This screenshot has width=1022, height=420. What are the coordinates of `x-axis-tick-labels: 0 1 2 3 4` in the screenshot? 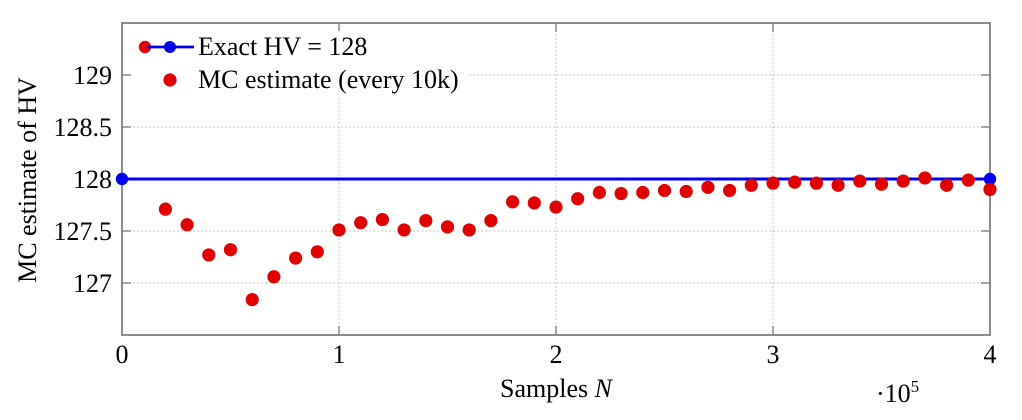 It's located at (556, 354).